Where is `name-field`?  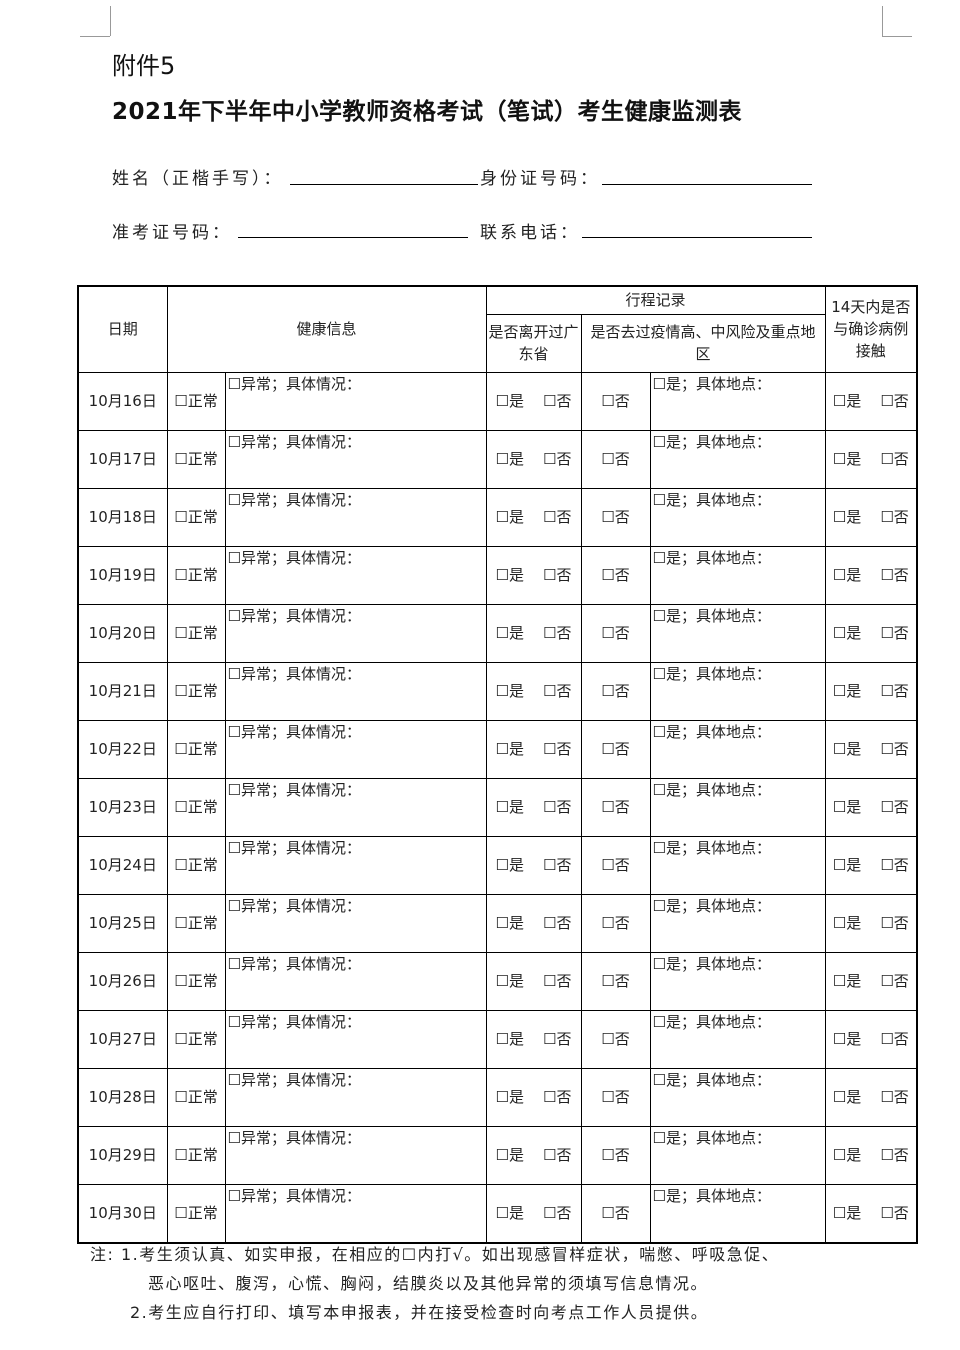
name-field is located at coordinates (384, 184).